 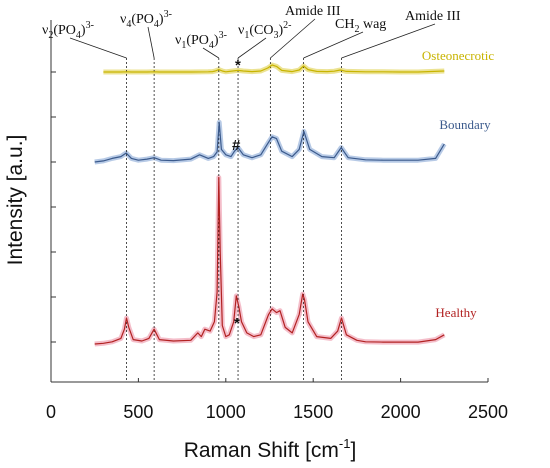 I want to click on x-tick-label: 500, so click(x=138, y=412).